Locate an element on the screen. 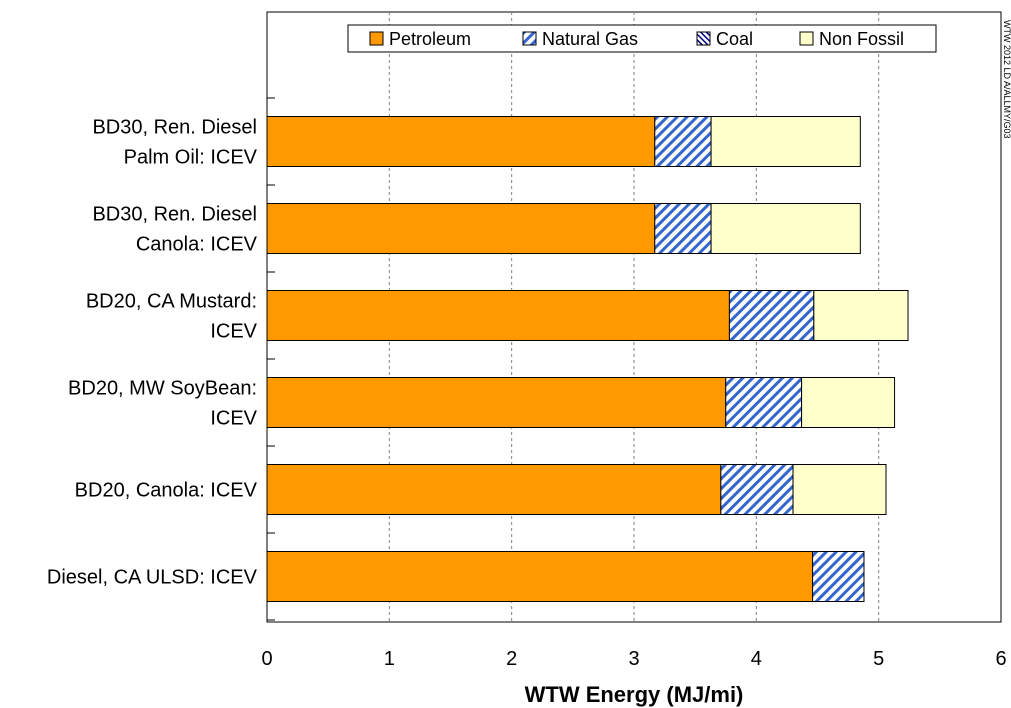 This screenshot has width=1011, height=708. legend-label: Natural Gas is located at coordinates (590, 39).